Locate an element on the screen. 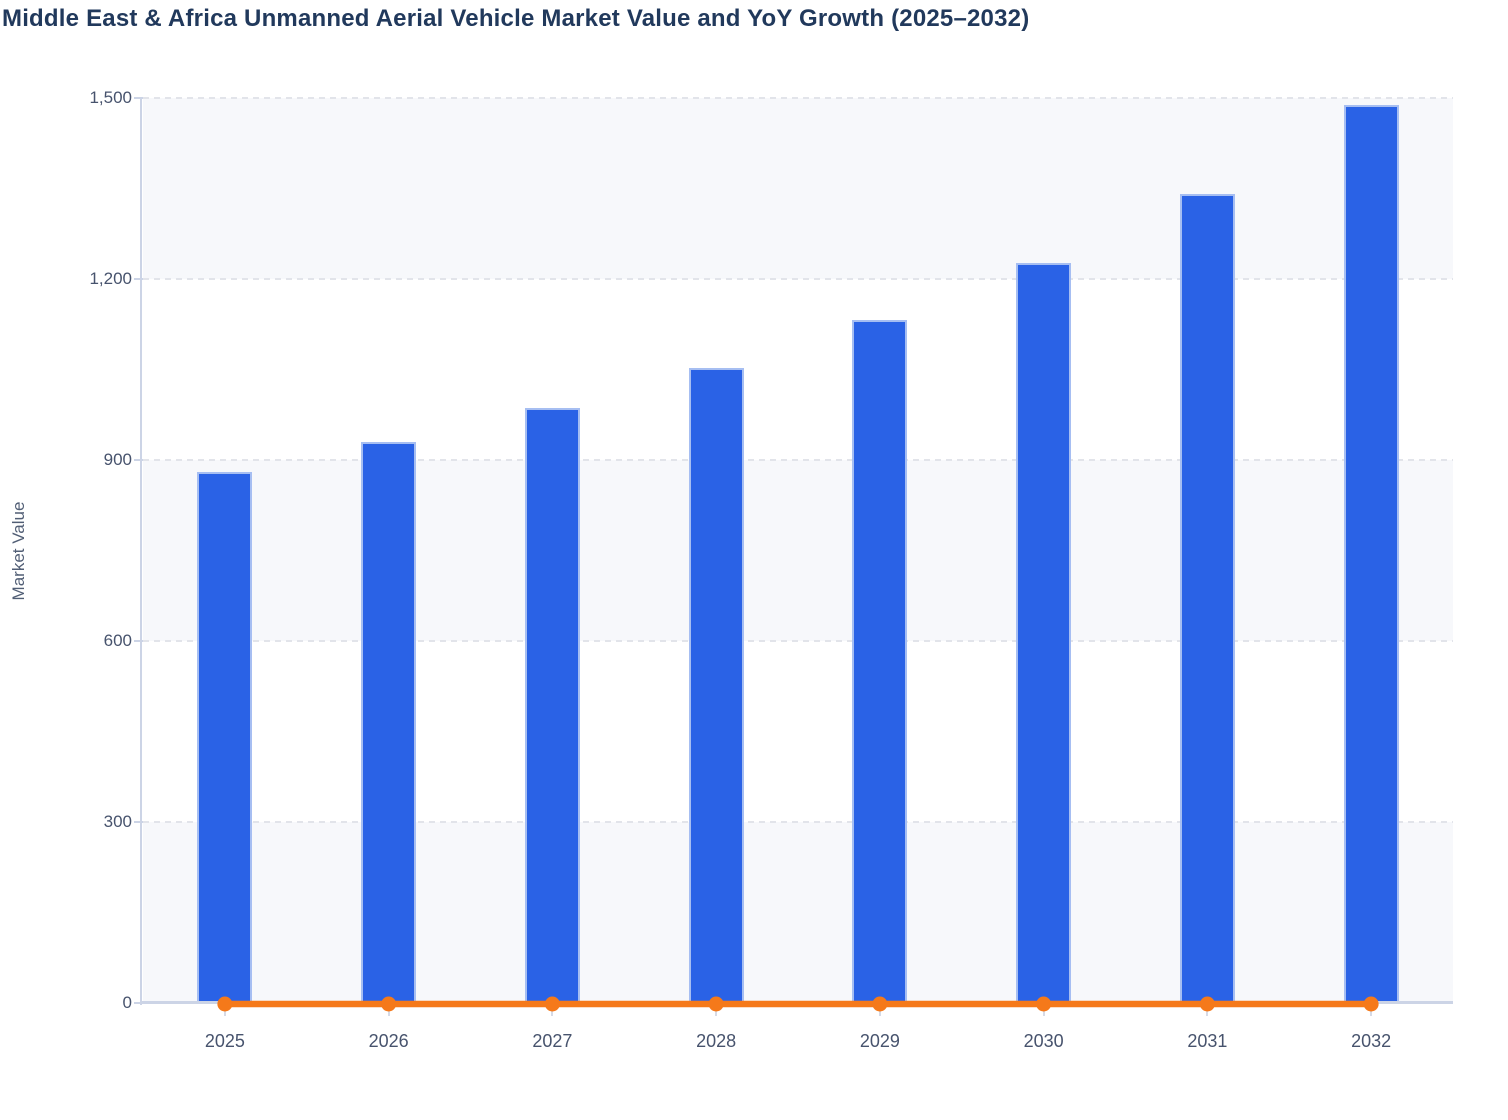  x-axis-label-2027: 2027 is located at coordinates (552, 1041).